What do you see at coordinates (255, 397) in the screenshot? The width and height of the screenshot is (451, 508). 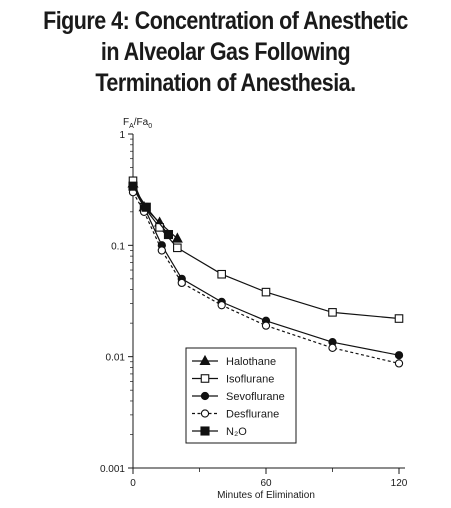 I see `legend-label-sevoflurane: Sevoflurane` at bounding box center [255, 397].